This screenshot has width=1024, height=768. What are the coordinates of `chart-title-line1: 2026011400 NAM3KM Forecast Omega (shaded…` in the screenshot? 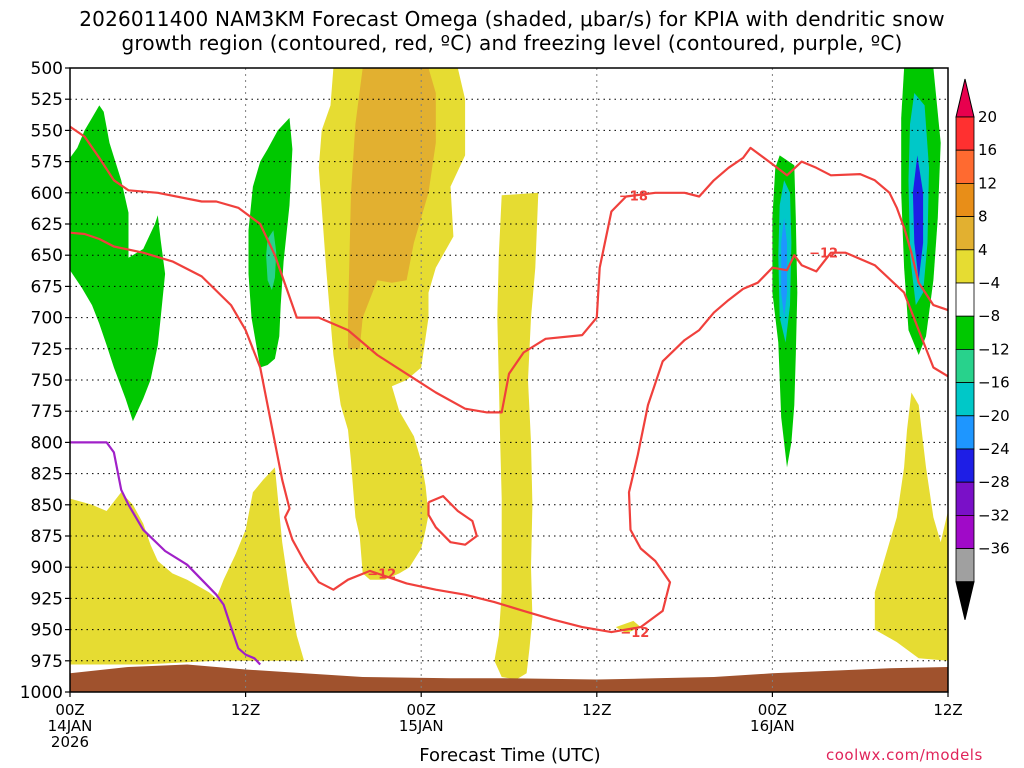 It's located at (512, 19).